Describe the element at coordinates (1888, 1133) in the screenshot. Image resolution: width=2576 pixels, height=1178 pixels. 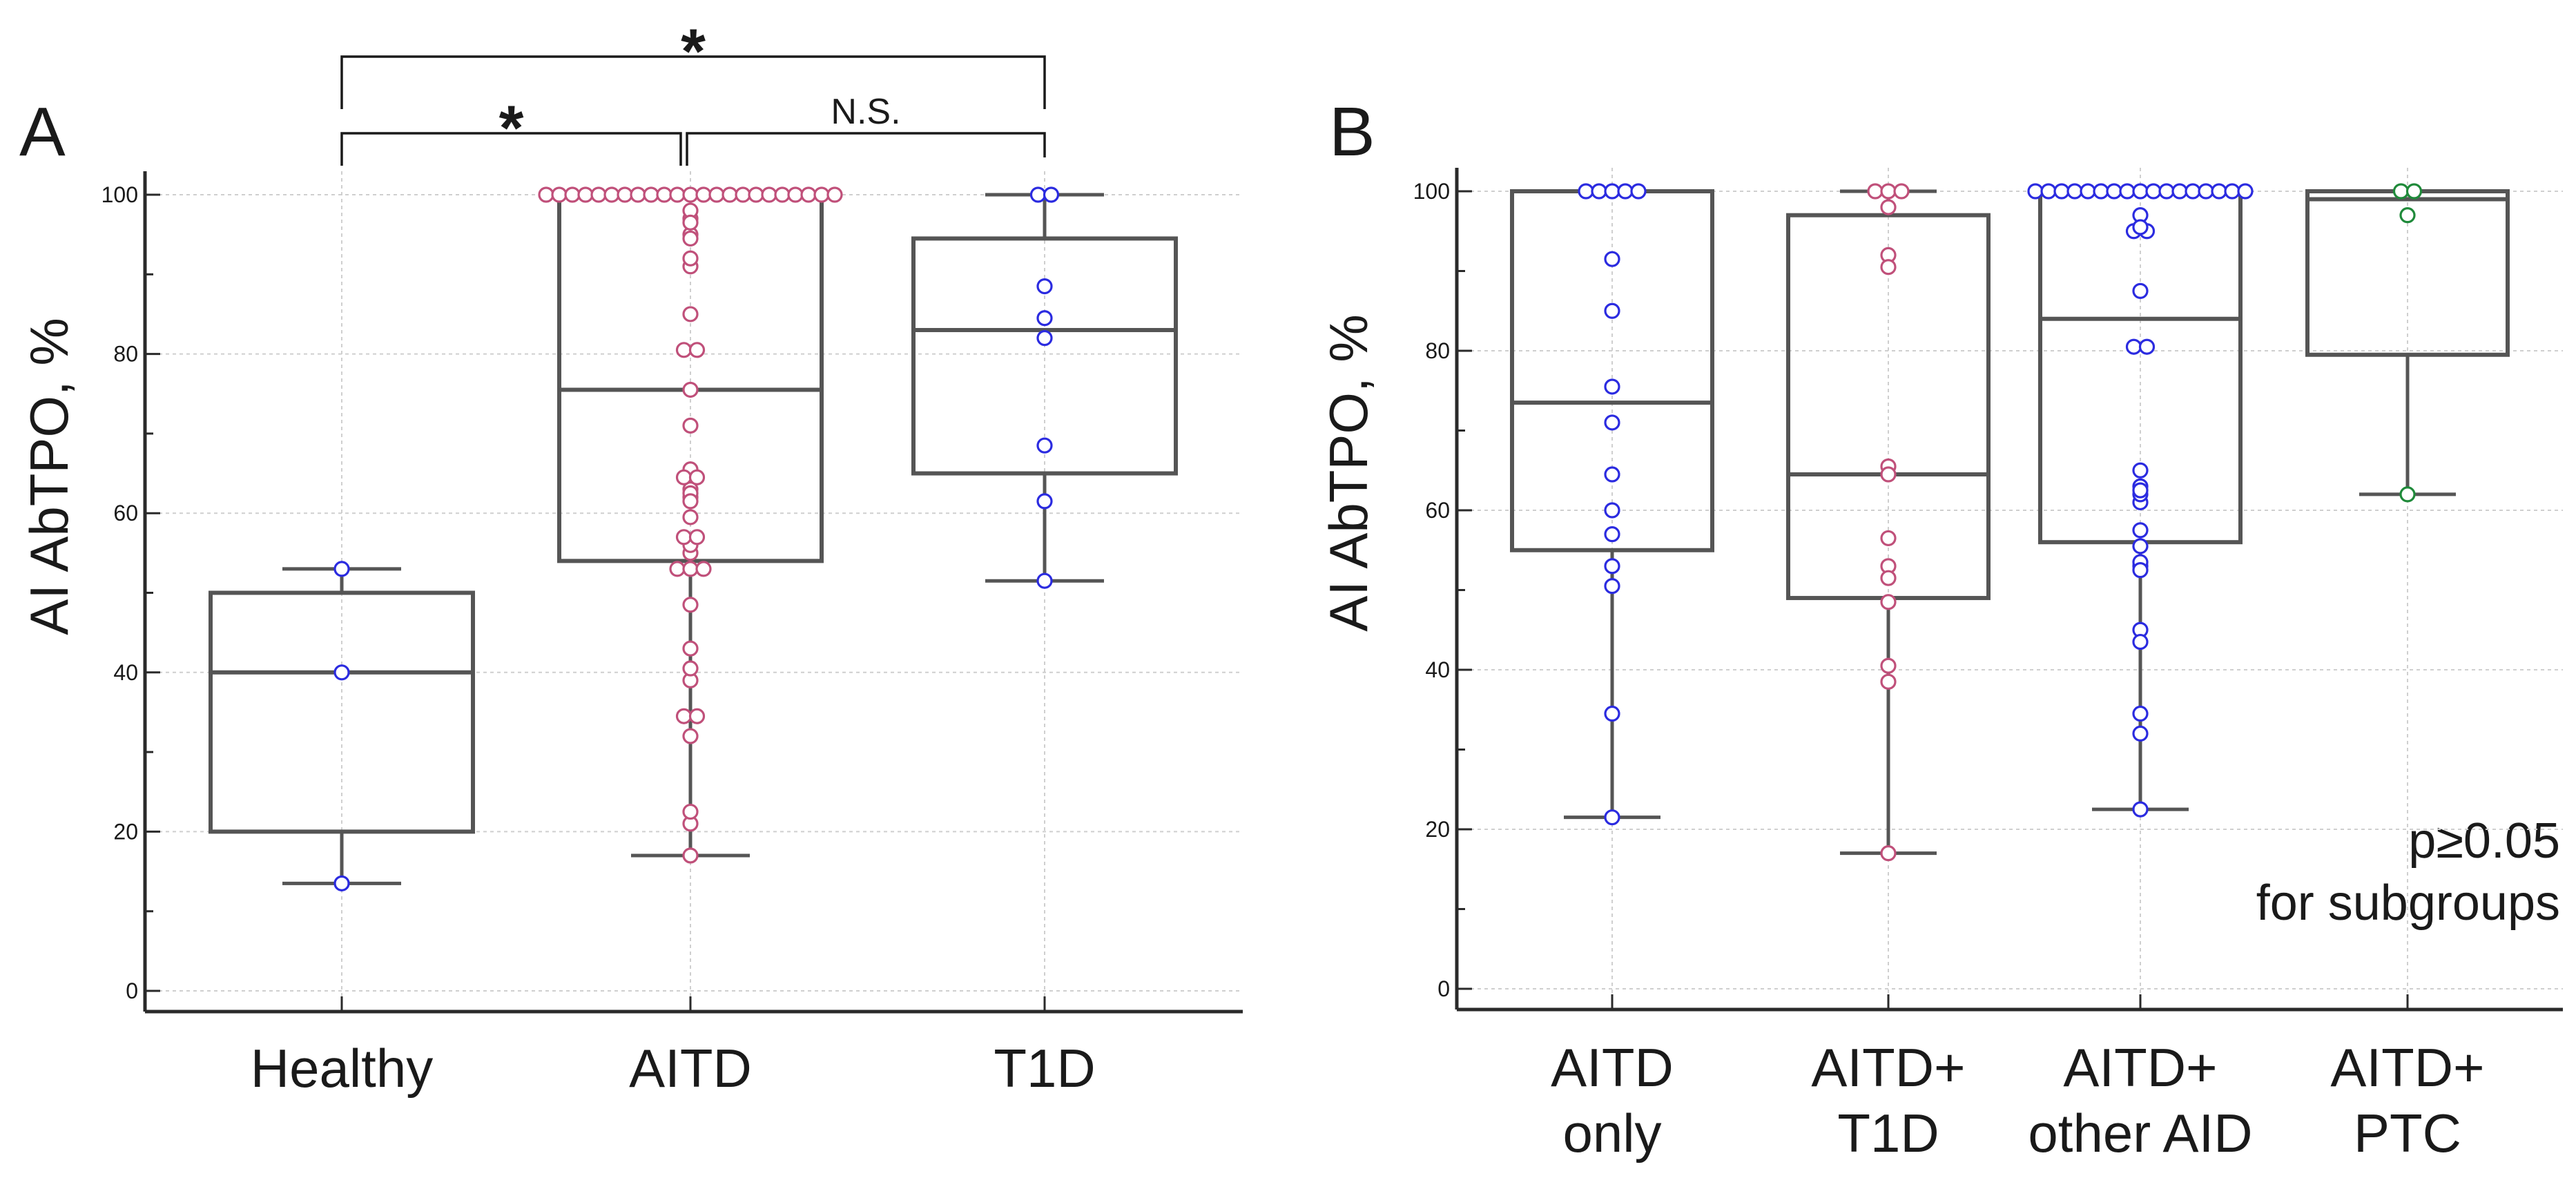
I see `panel-b-box-aitd-t1d-xlabel: T1D` at that location.